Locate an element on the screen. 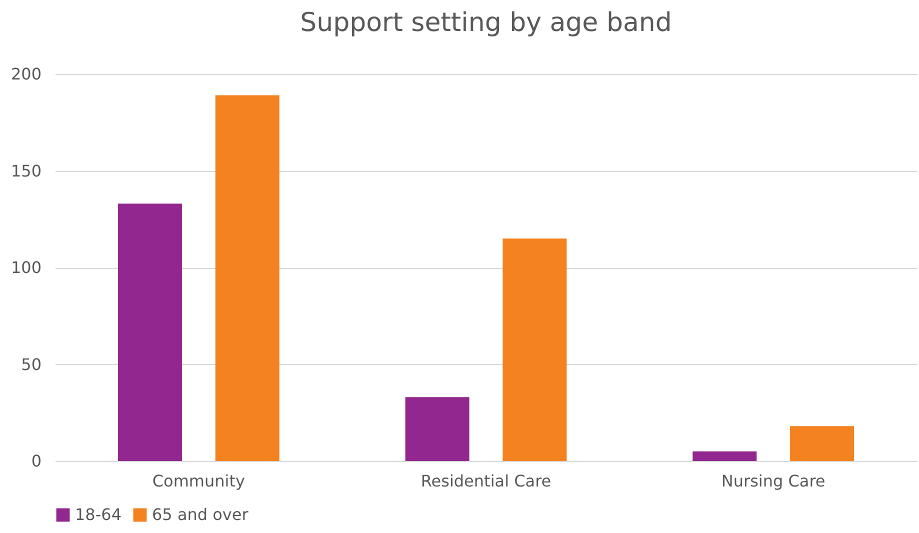 This screenshot has height=533, width=919. x-tick-label: Residential Care is located at coordinates (486, 481).